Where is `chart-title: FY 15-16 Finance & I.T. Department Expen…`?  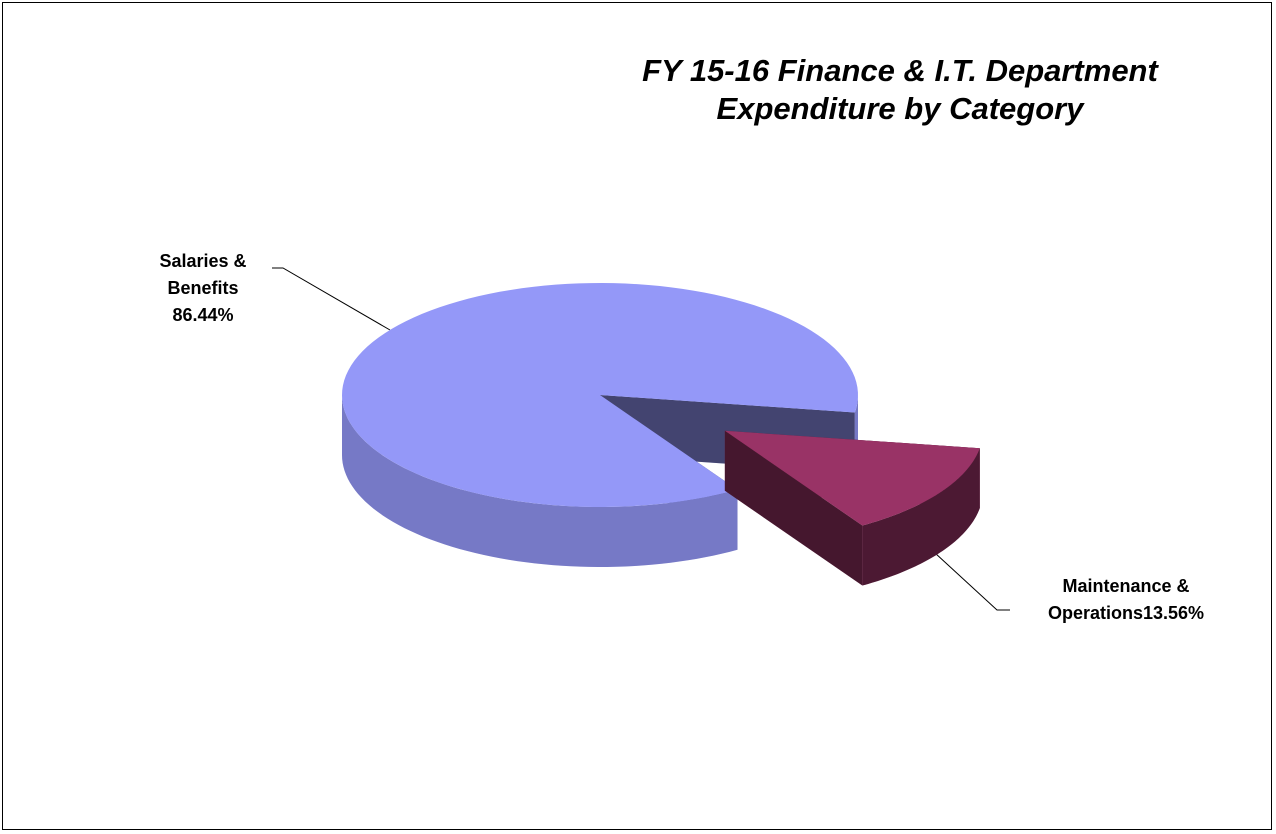
chart-title: FY 15-16 Finance & I.T. Department Expen… is located at coordinates (900, 89).